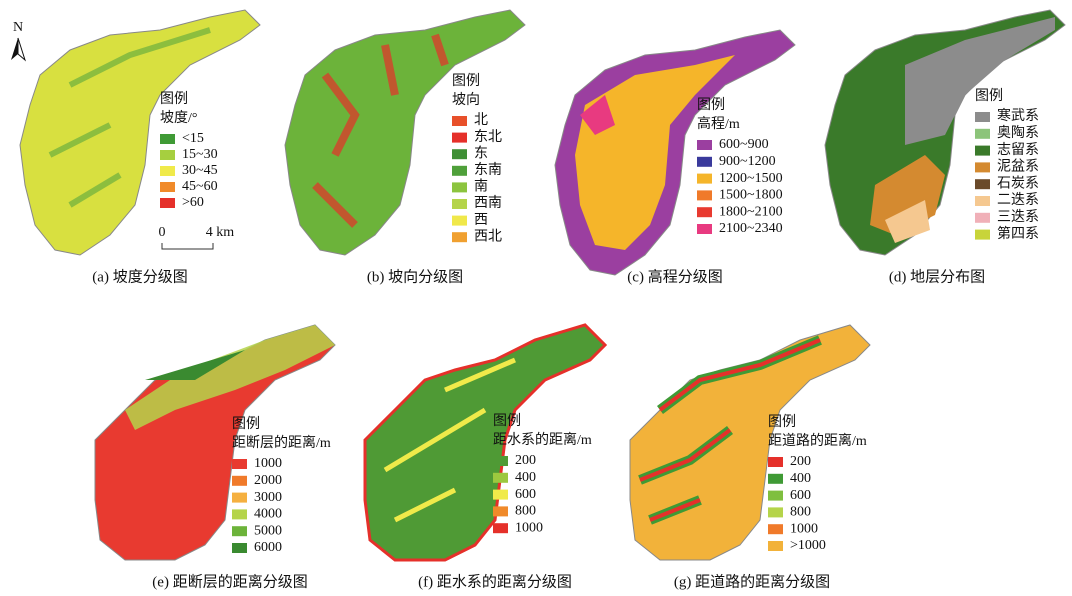 The height and width of the screenshot is (596, 1072). Describe the element at coordinates (481, 220) in the screenshot. I see `legend-label: 西` at that location.